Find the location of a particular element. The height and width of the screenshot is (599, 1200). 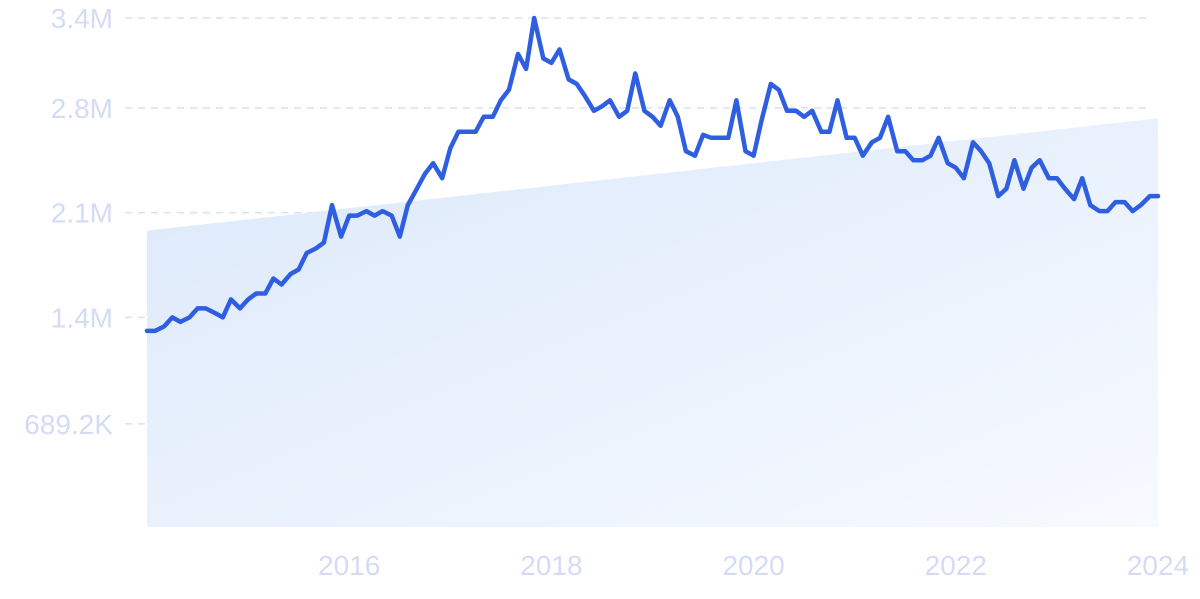

x-tick-label: 2016 is located at coordinates (349, 565).